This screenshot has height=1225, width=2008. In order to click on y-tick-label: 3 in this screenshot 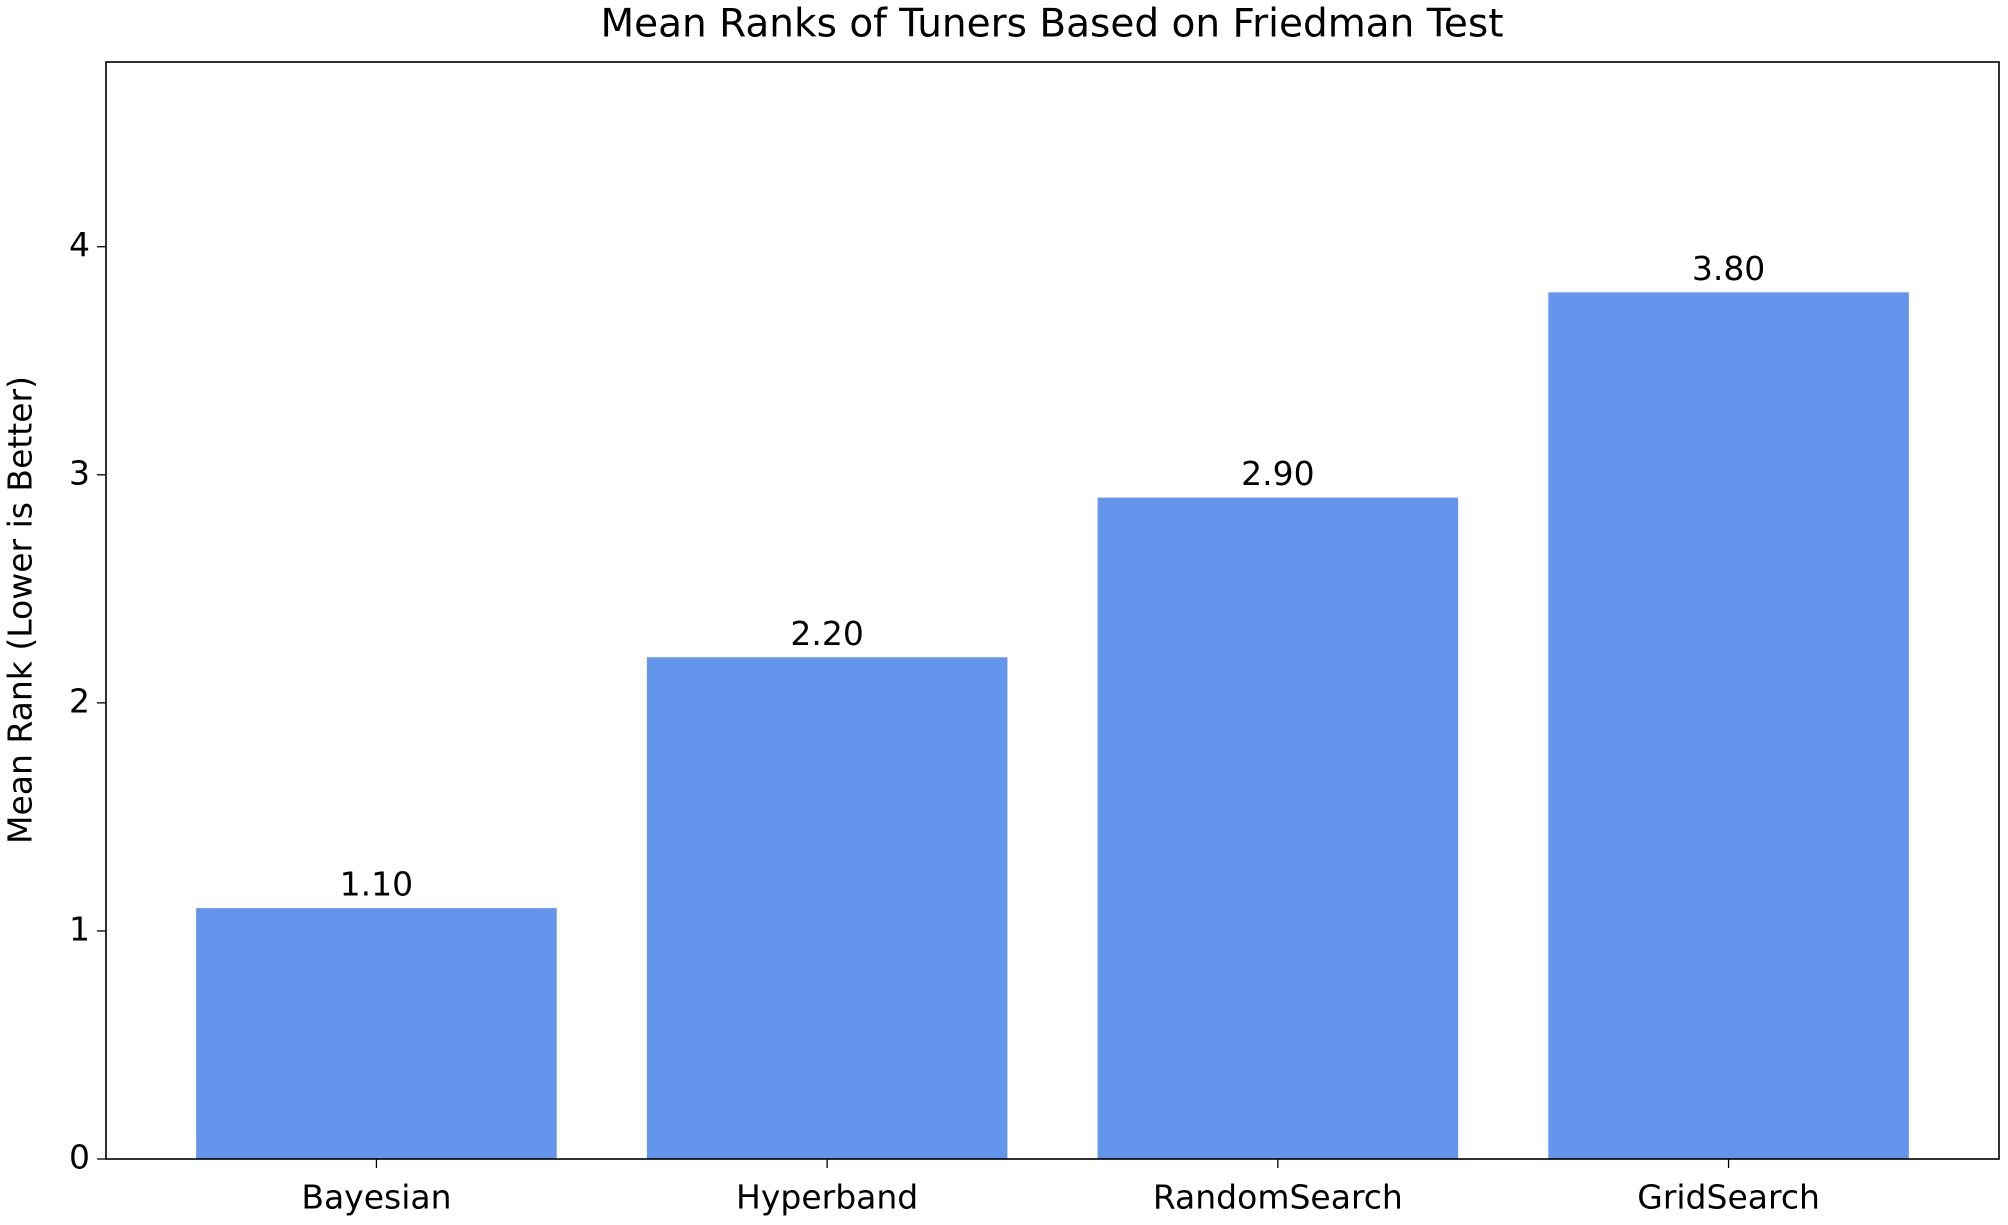, I will do `click(79, 472)`.